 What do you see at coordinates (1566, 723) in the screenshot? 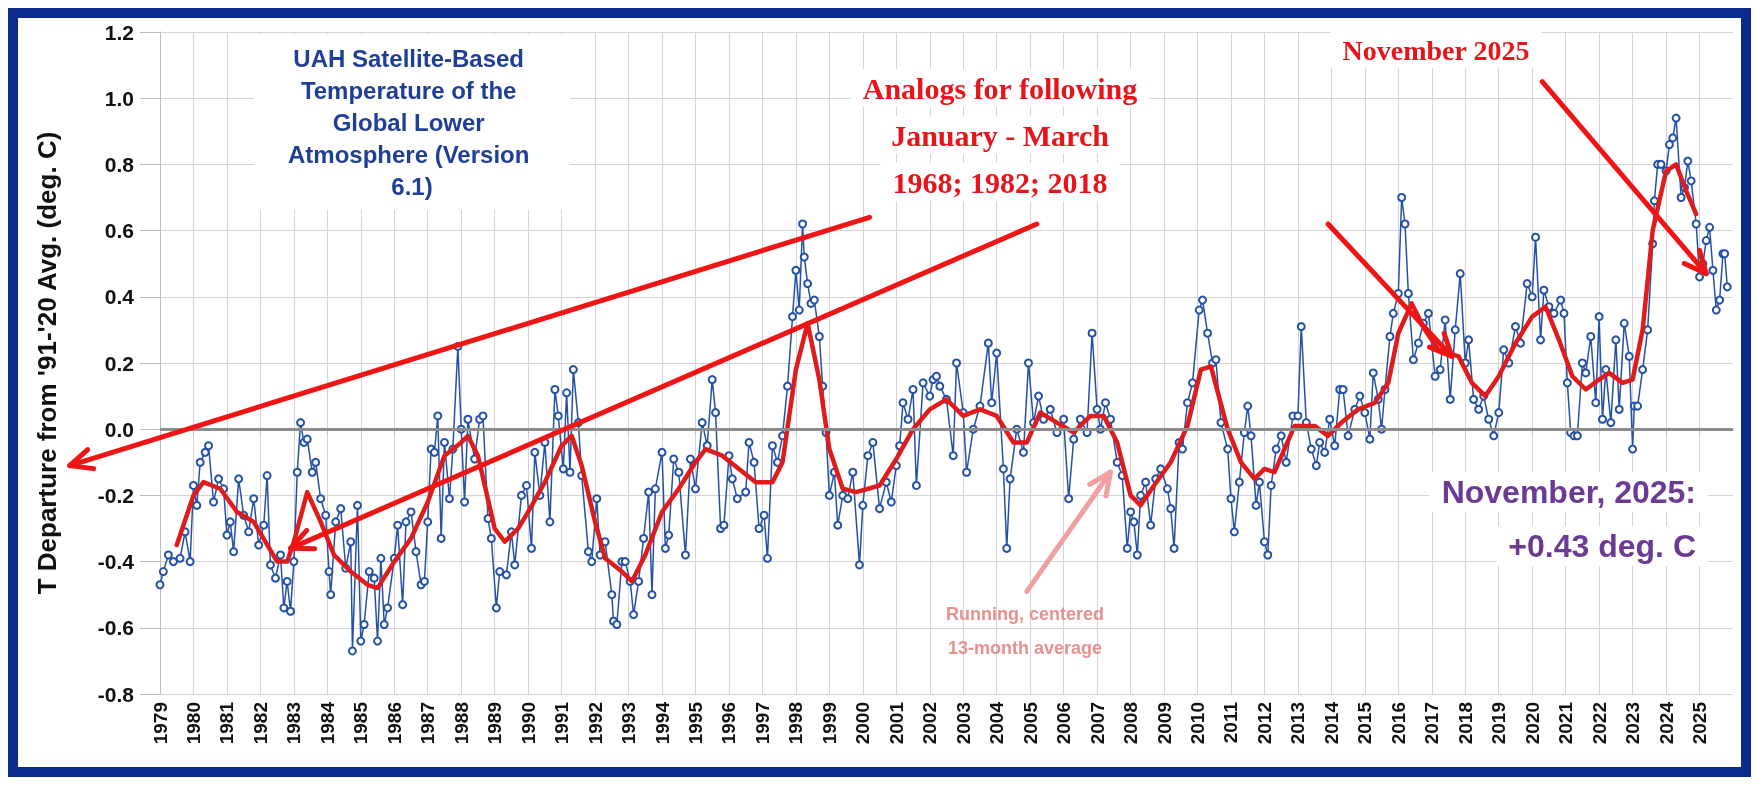
I see `x-tick-label: 2021` at bounding box center [1566, 723].